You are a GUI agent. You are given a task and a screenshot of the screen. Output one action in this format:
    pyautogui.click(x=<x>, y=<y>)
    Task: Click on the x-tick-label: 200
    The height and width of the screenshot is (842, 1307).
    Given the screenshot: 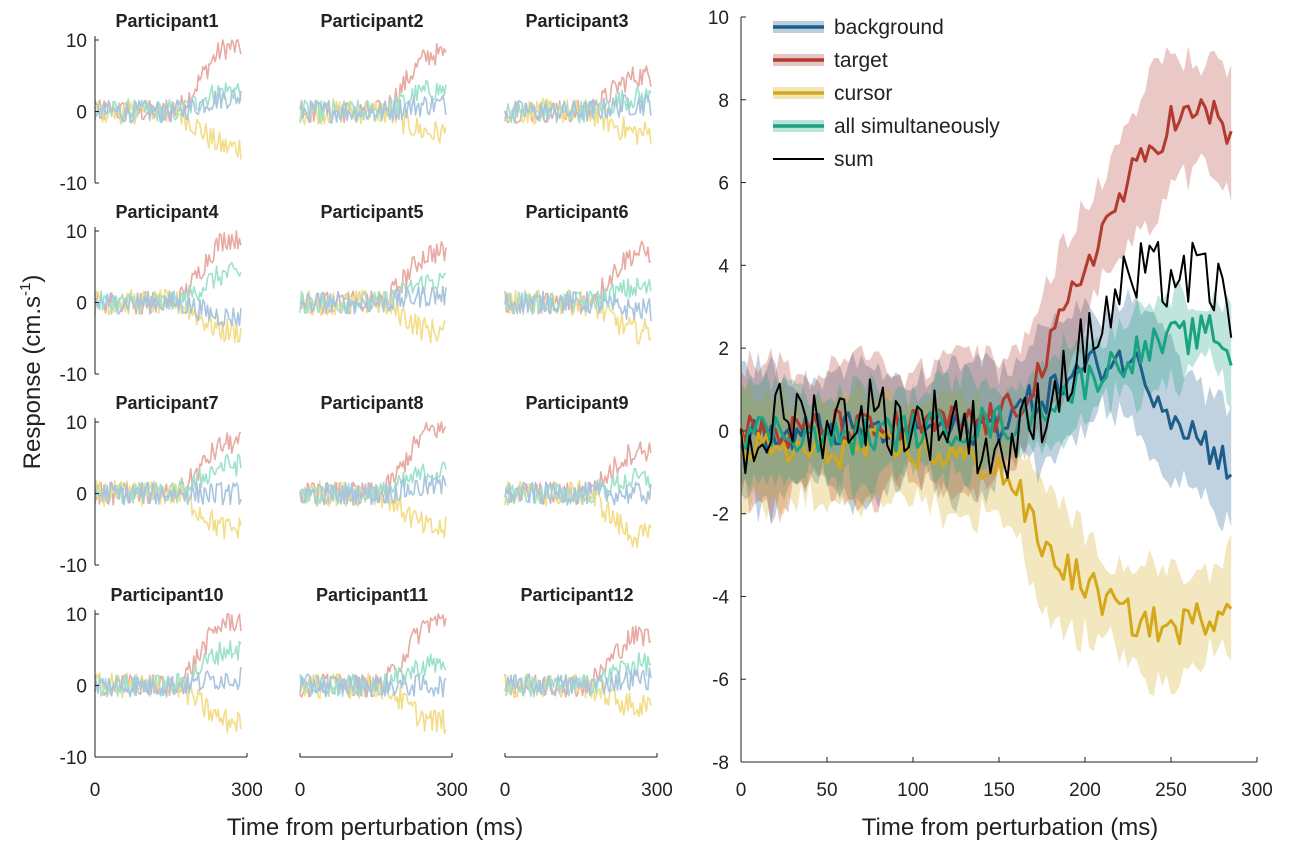 What is the action you would take?
    pyautogui.click(x=1085, y=790)
    